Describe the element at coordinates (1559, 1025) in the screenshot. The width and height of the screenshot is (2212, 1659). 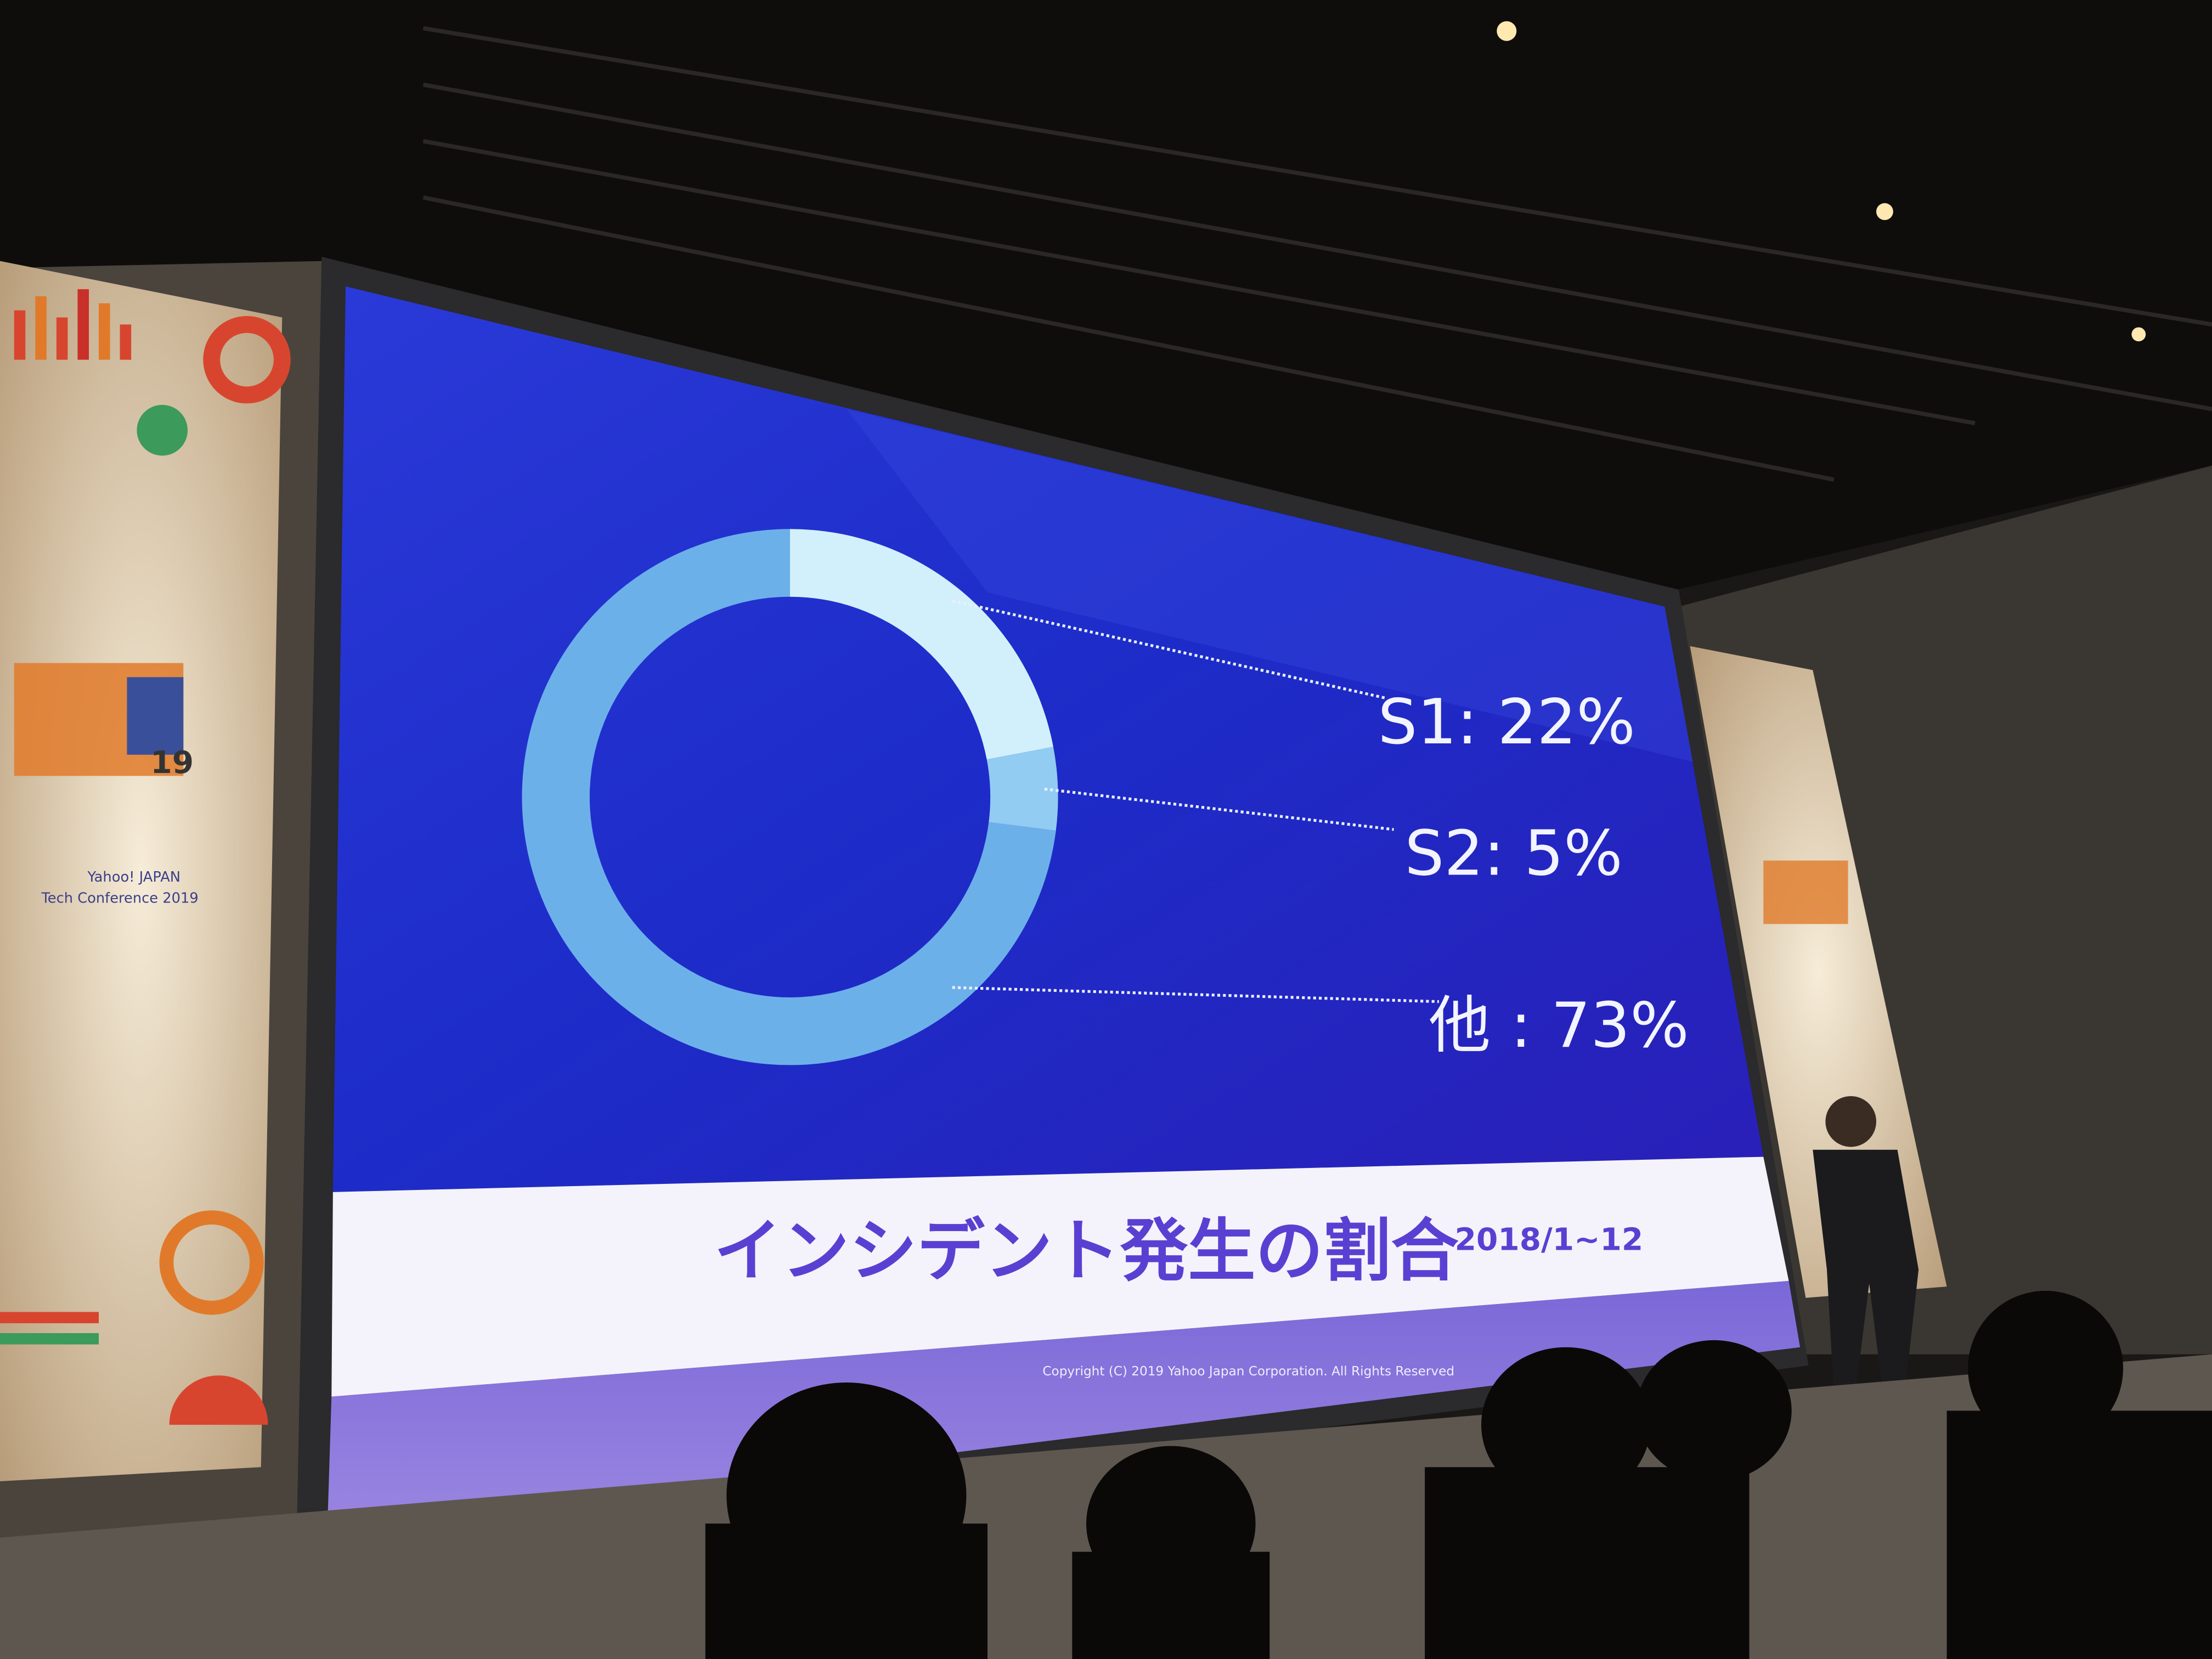
I see `value-label: 他 : 73%` at that location.